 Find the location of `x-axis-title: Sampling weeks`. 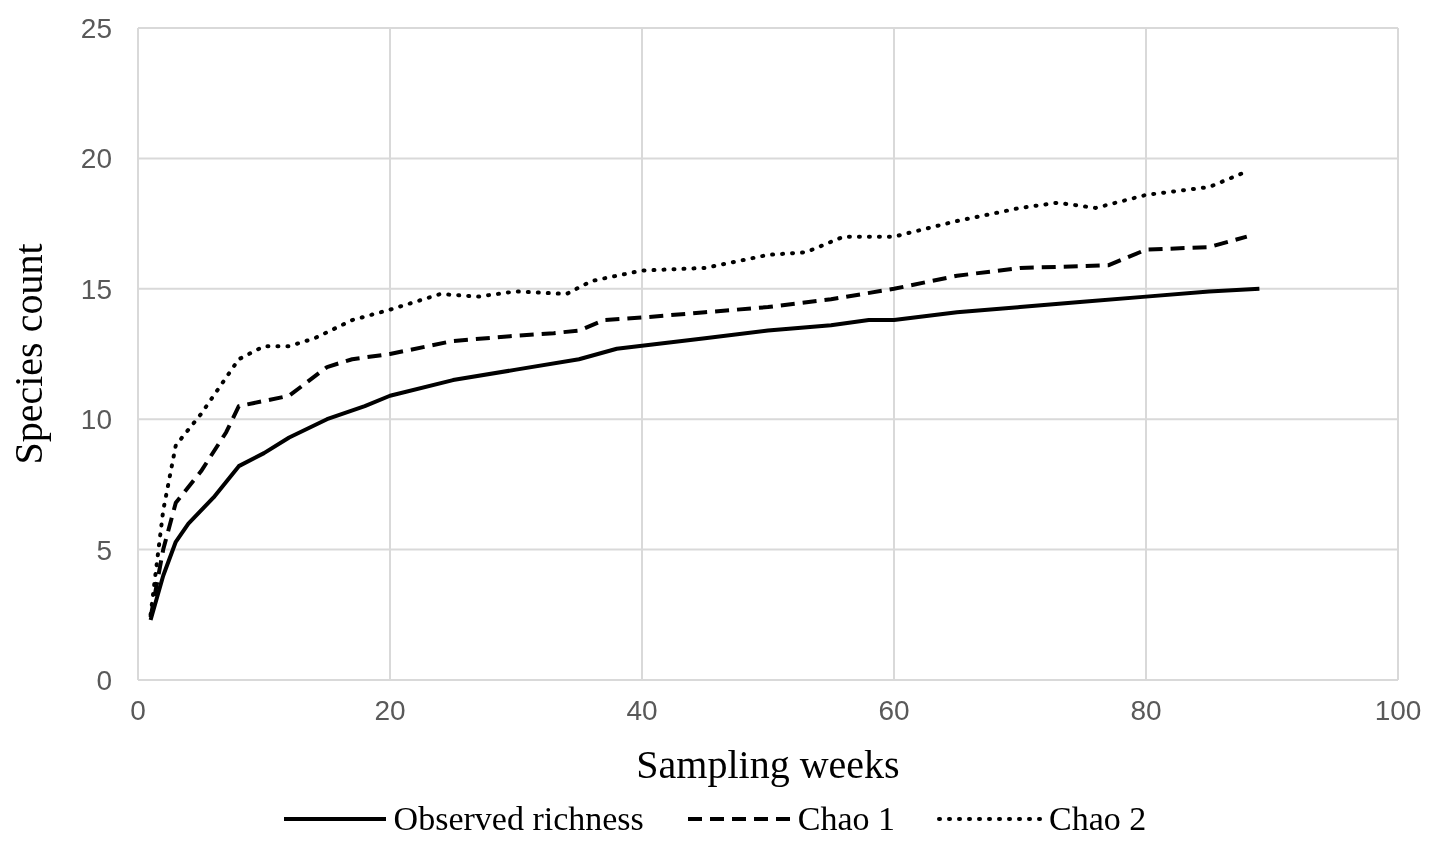

x-axis-title: Sampling weeks is located at coordinates (768, 764).